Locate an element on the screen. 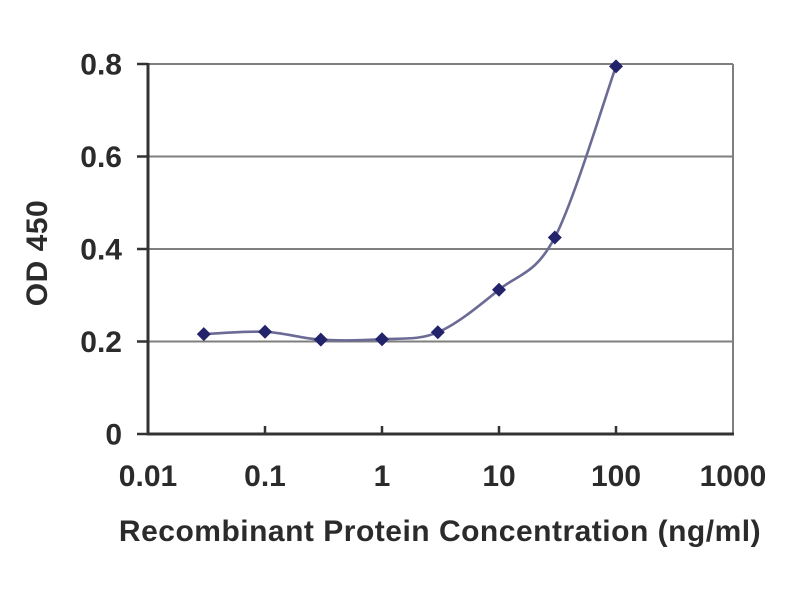 The image size is (800, 600). x-tick-label: 1 is located at coordinates (382, 476).